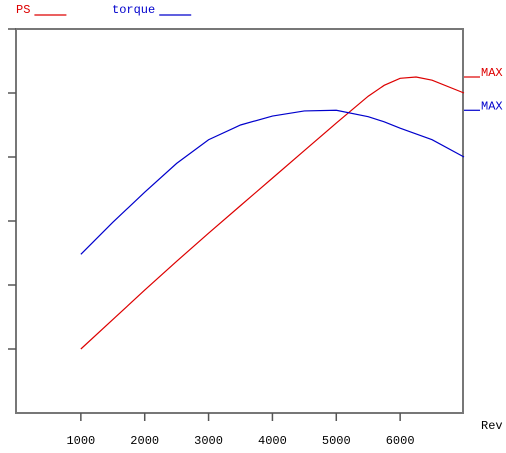 This screenshot has height=453, width=506. What do you see at coordinates (272, 441) in the screenshot?
I see `x-tick-label: 4000` at bounding box center [272, 441].